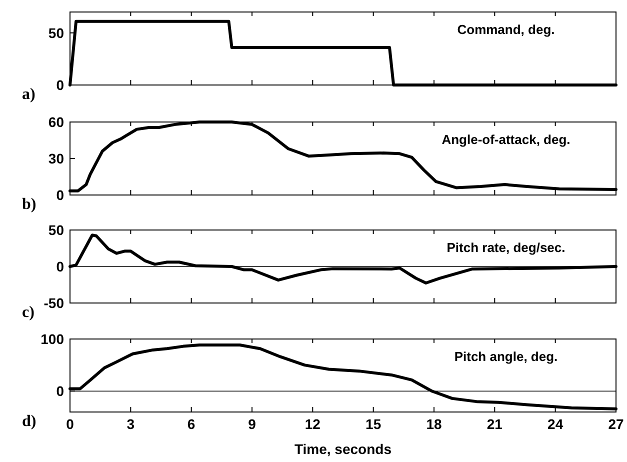  What do you see at coordinates (616, 424) in the screenshot?
I see `x-tick-label: 27` at bounding box center [616, 424].